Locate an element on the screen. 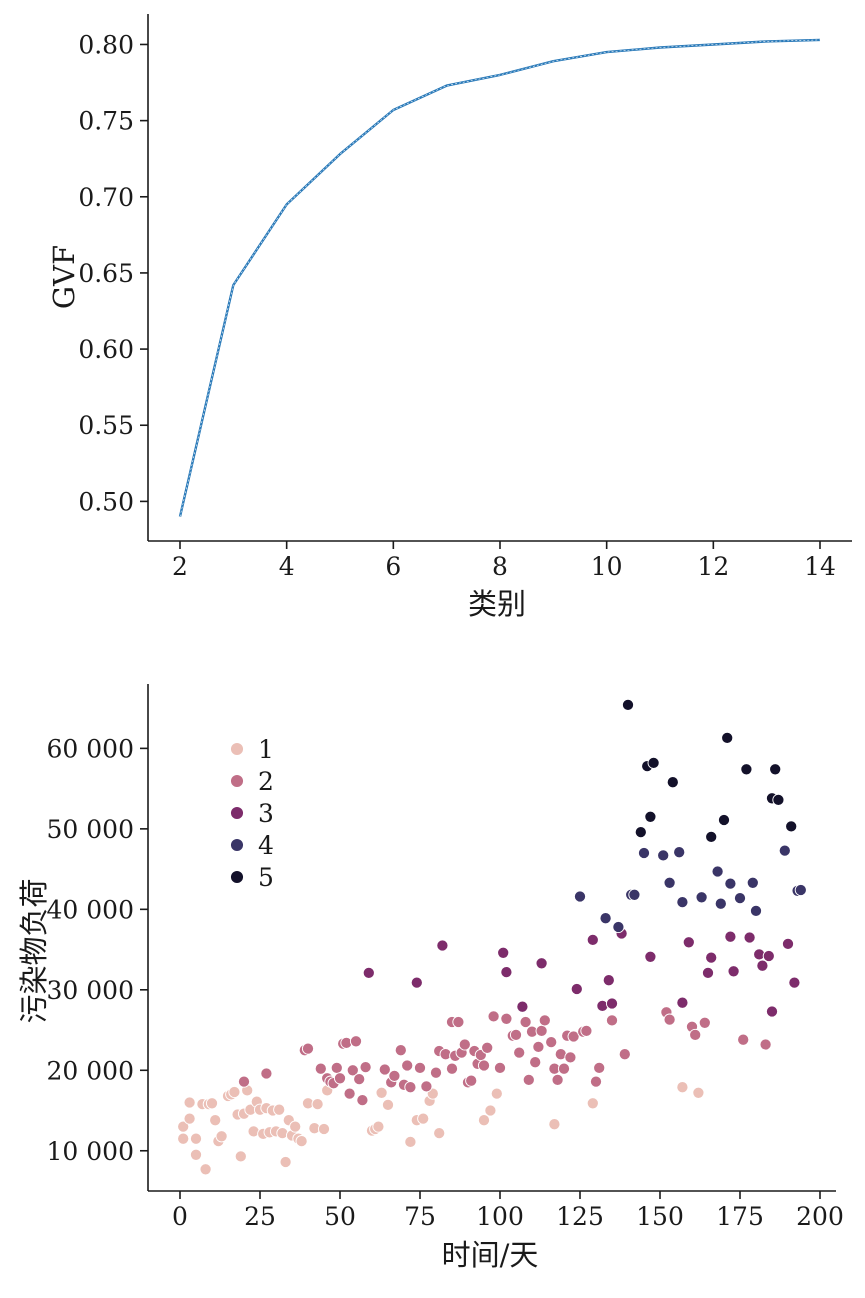 The width and height of the screenshot is (865, 1298). chart2-x-tick-label: 175 is located at coordinates (740, 1216).